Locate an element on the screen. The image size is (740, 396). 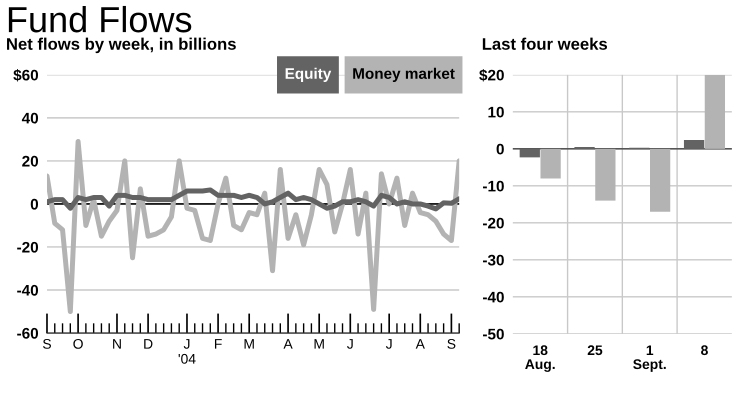
y-tick-label: $60 is located at coordinates (25, 75).